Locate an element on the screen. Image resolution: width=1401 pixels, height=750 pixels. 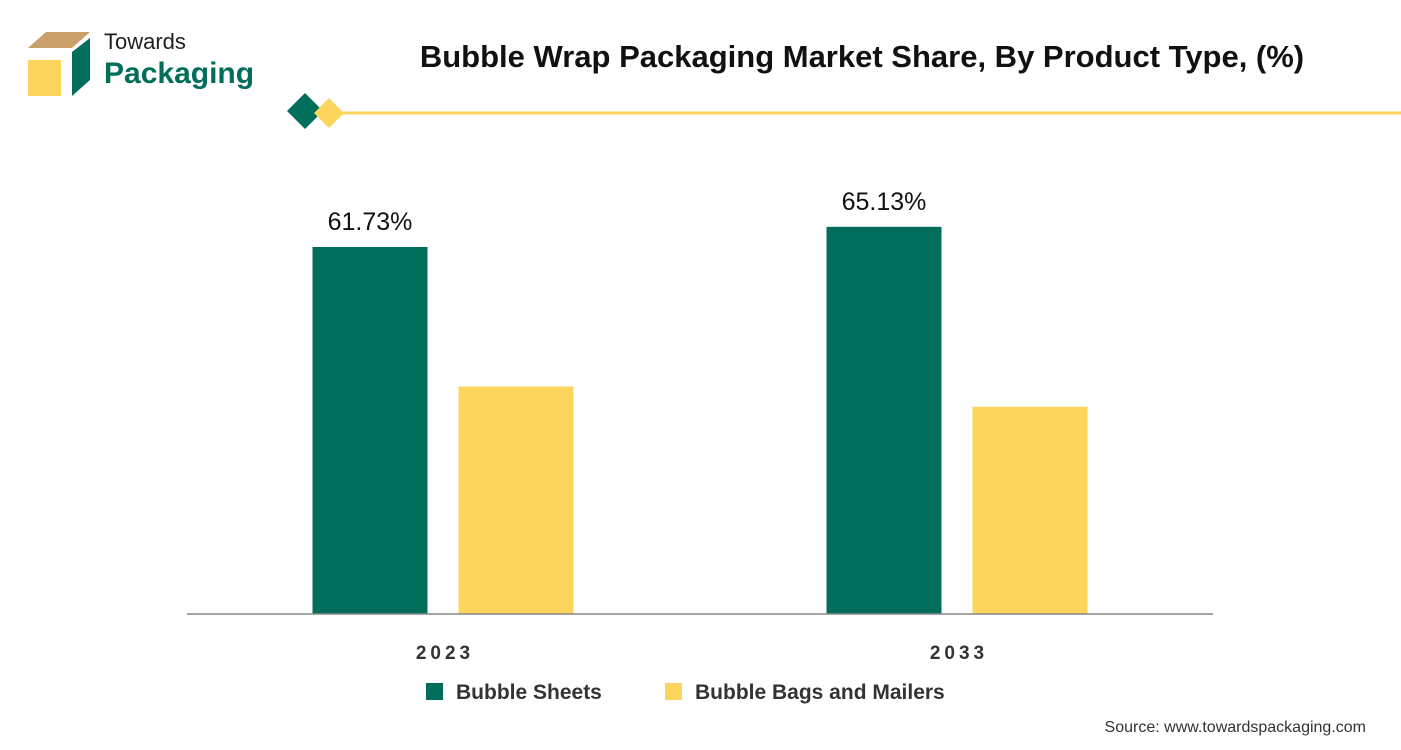
logo-box-side-icon is located at coordinates (81, 67).